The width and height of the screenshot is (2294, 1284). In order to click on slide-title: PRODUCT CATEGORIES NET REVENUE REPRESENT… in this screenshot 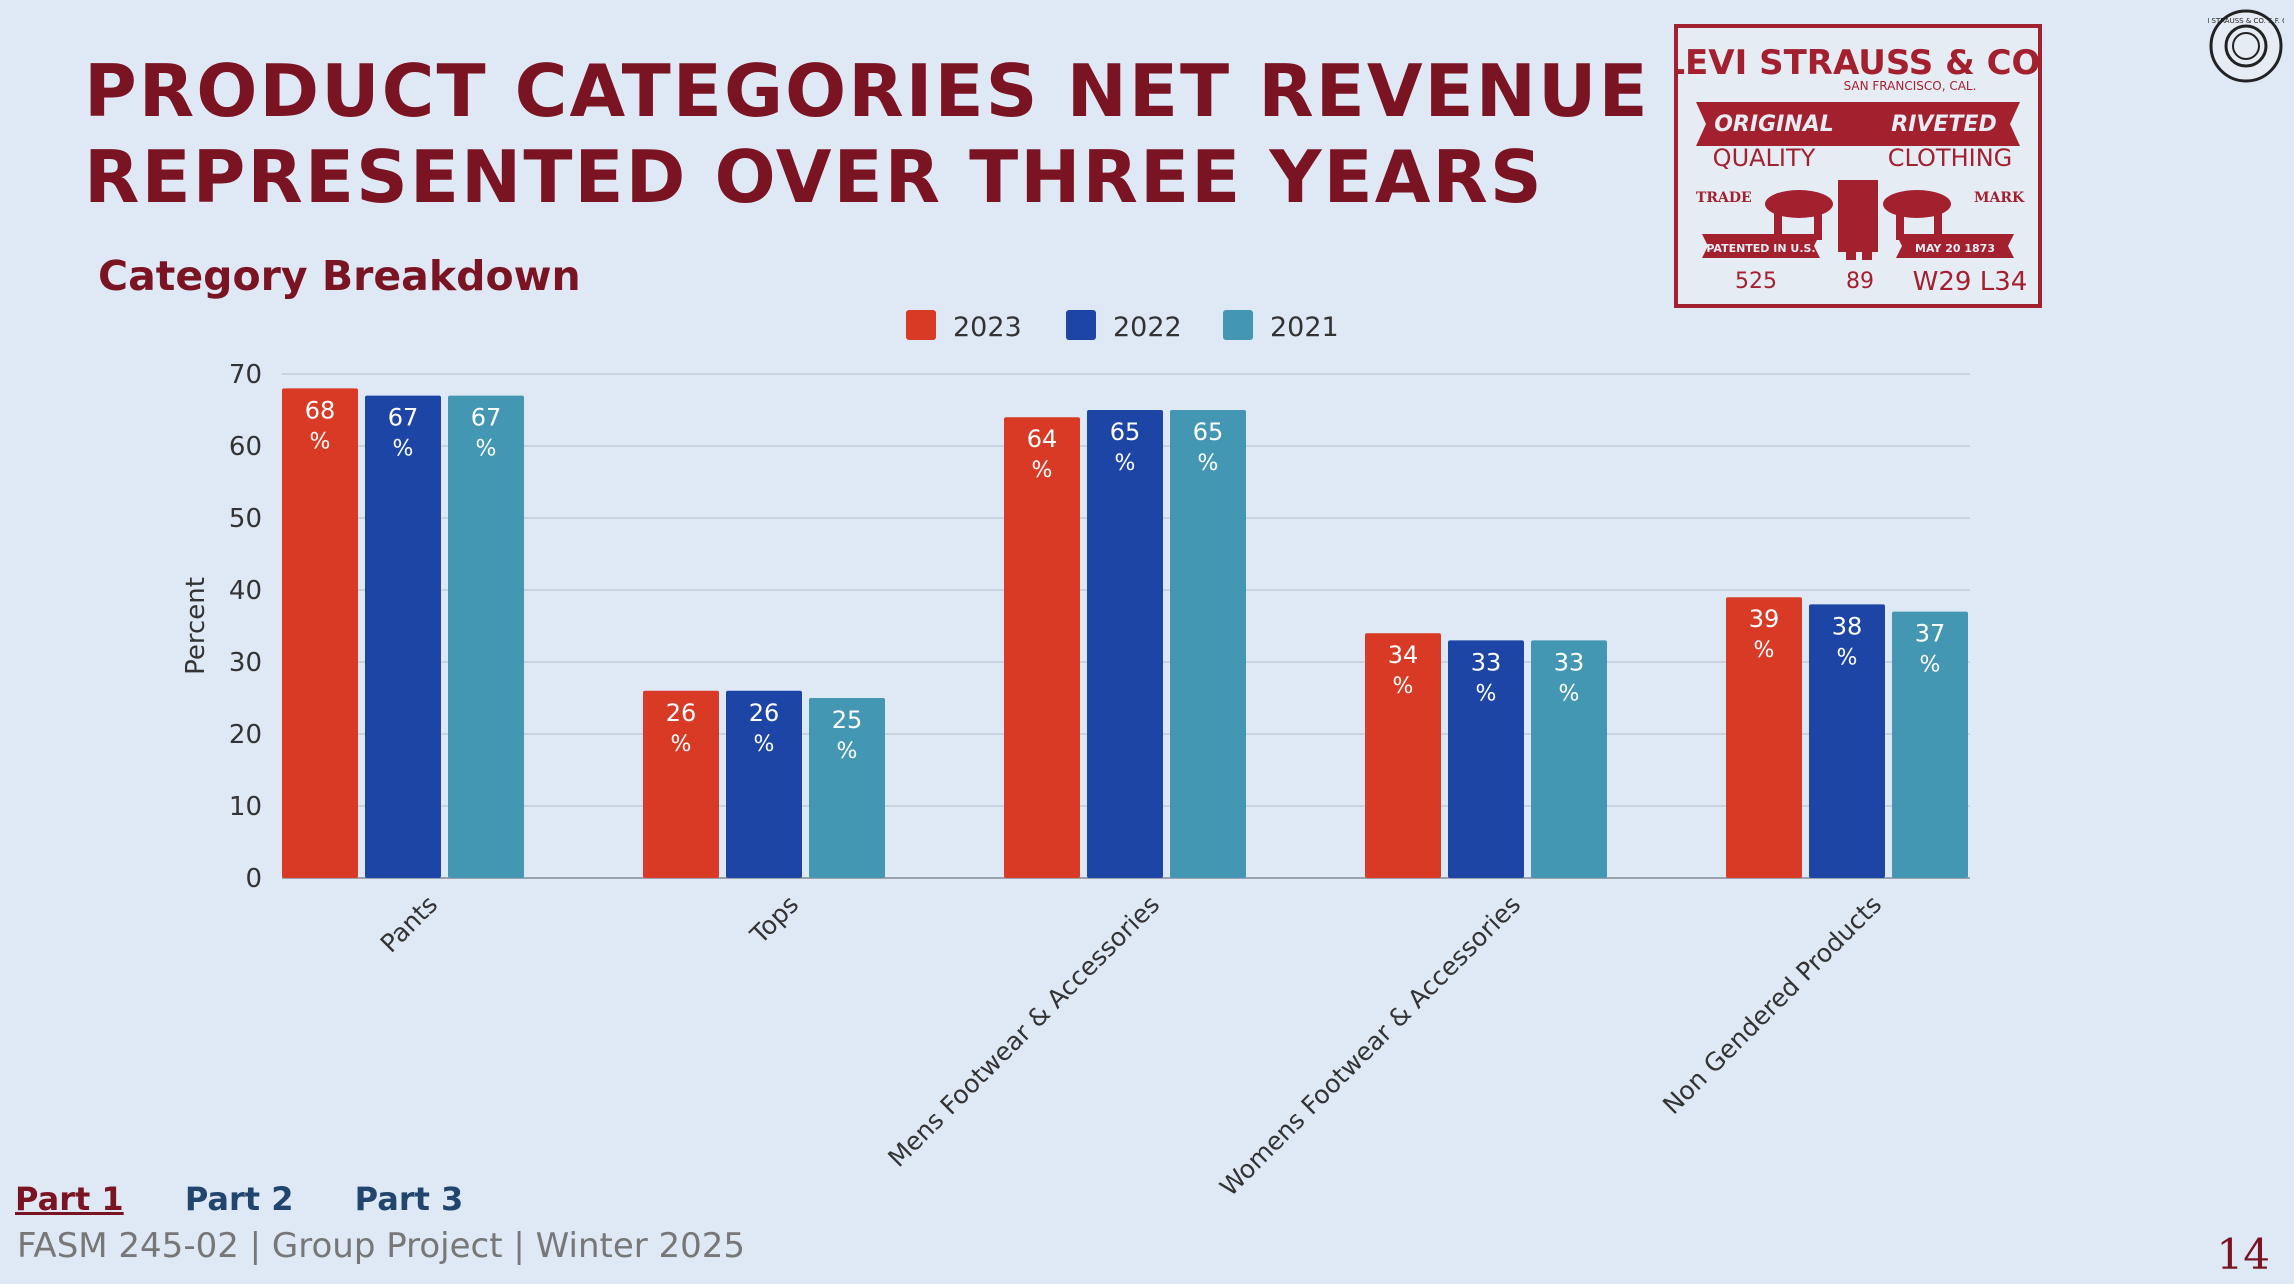, I will do `click(867, 134)`.